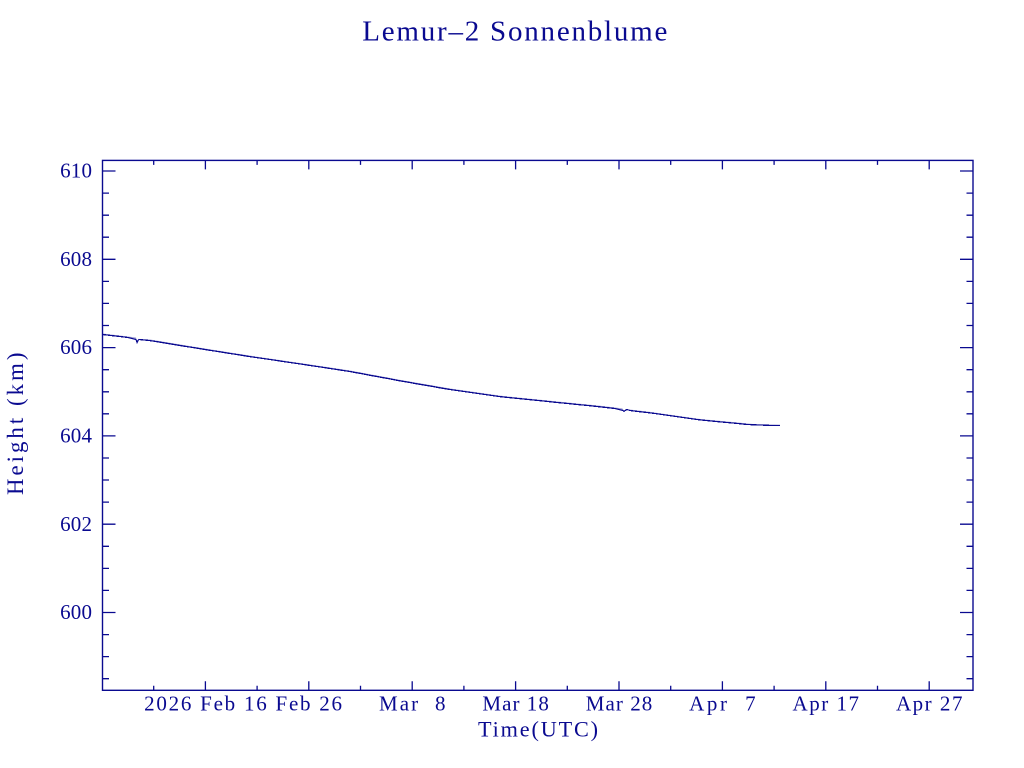  What do you see at coordinates (514, 31) in the screenshot?
I see `svg-text: Lemur–2 Sonnenblume` at bounding box center [514, 31].